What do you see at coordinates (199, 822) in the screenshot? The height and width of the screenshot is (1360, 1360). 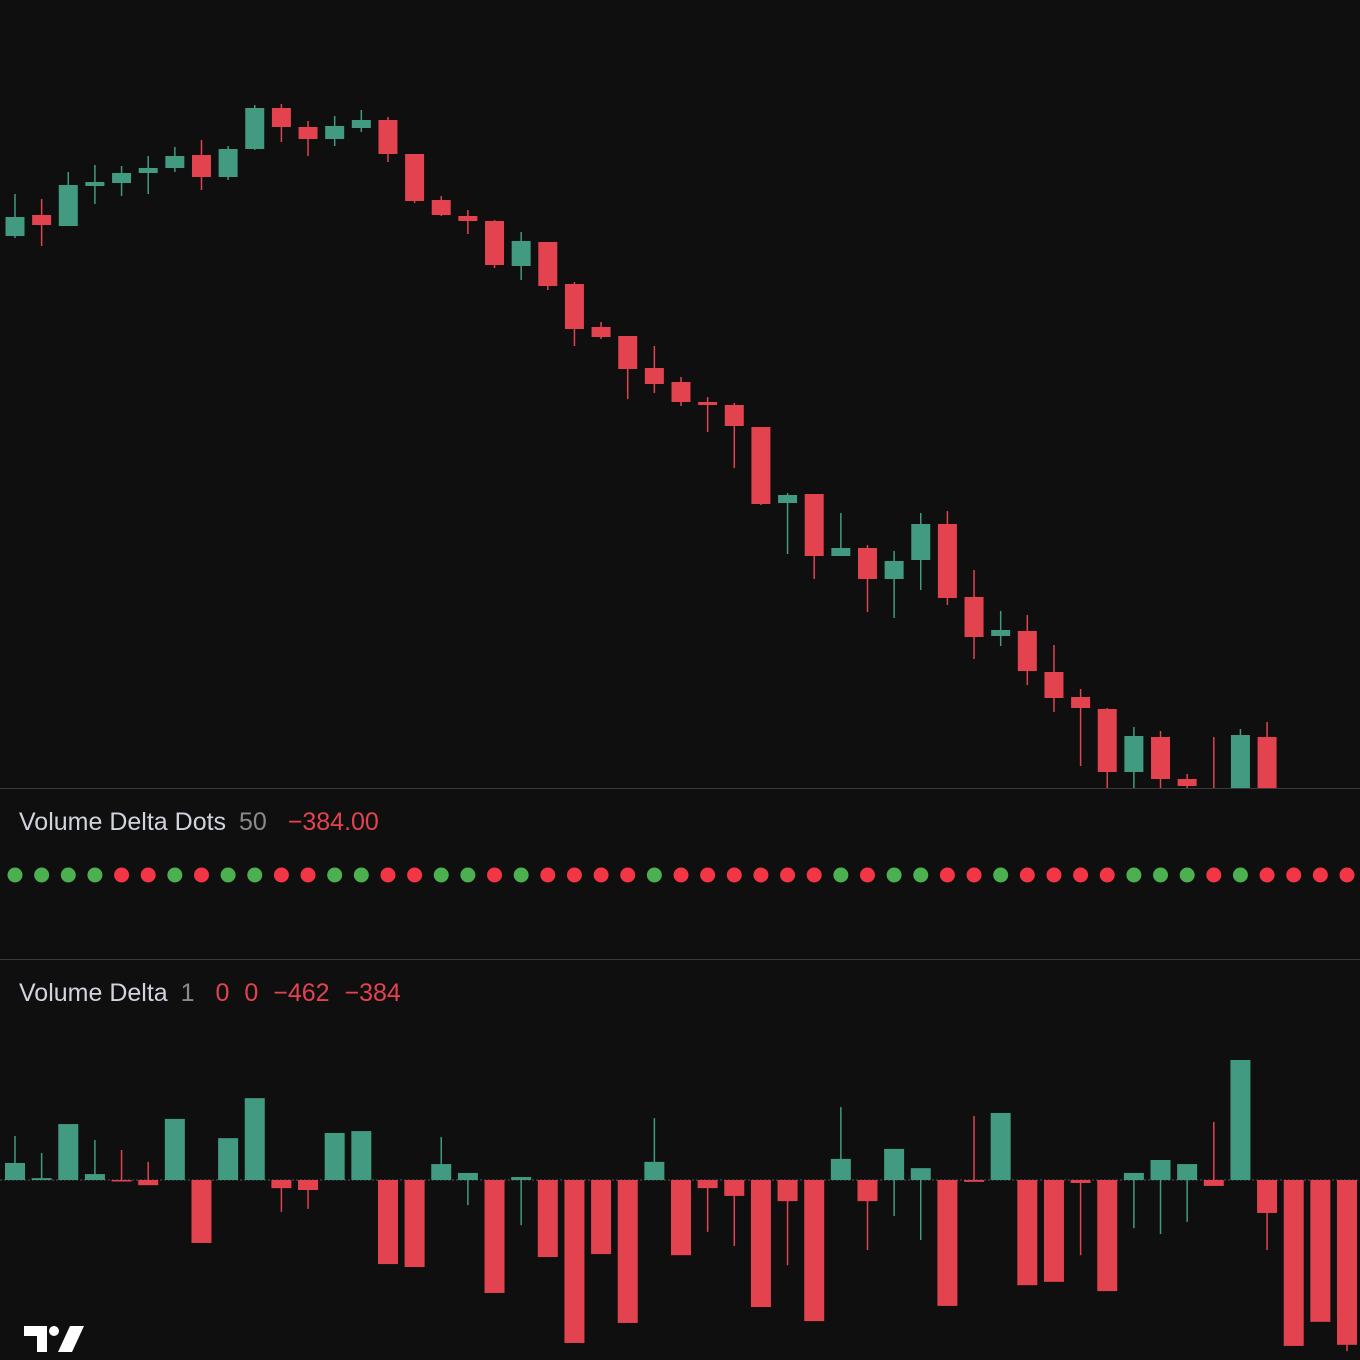 I see `legend: Volume Delta Dots 50 −384.00` at bounding box center [199, 822].